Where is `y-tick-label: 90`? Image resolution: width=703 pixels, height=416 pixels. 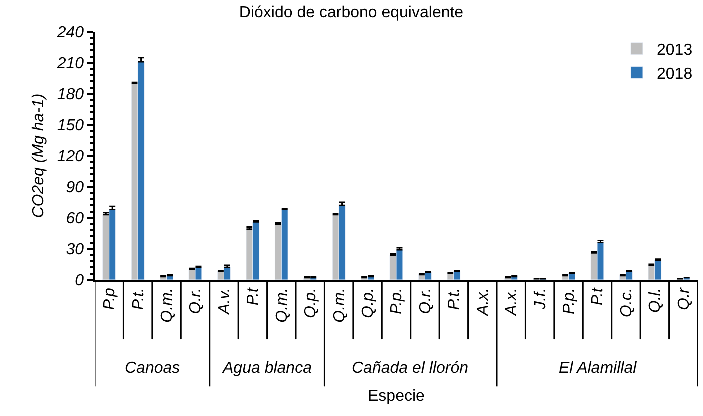 y-tick-label: 90 is located at coordinates (75, 188).